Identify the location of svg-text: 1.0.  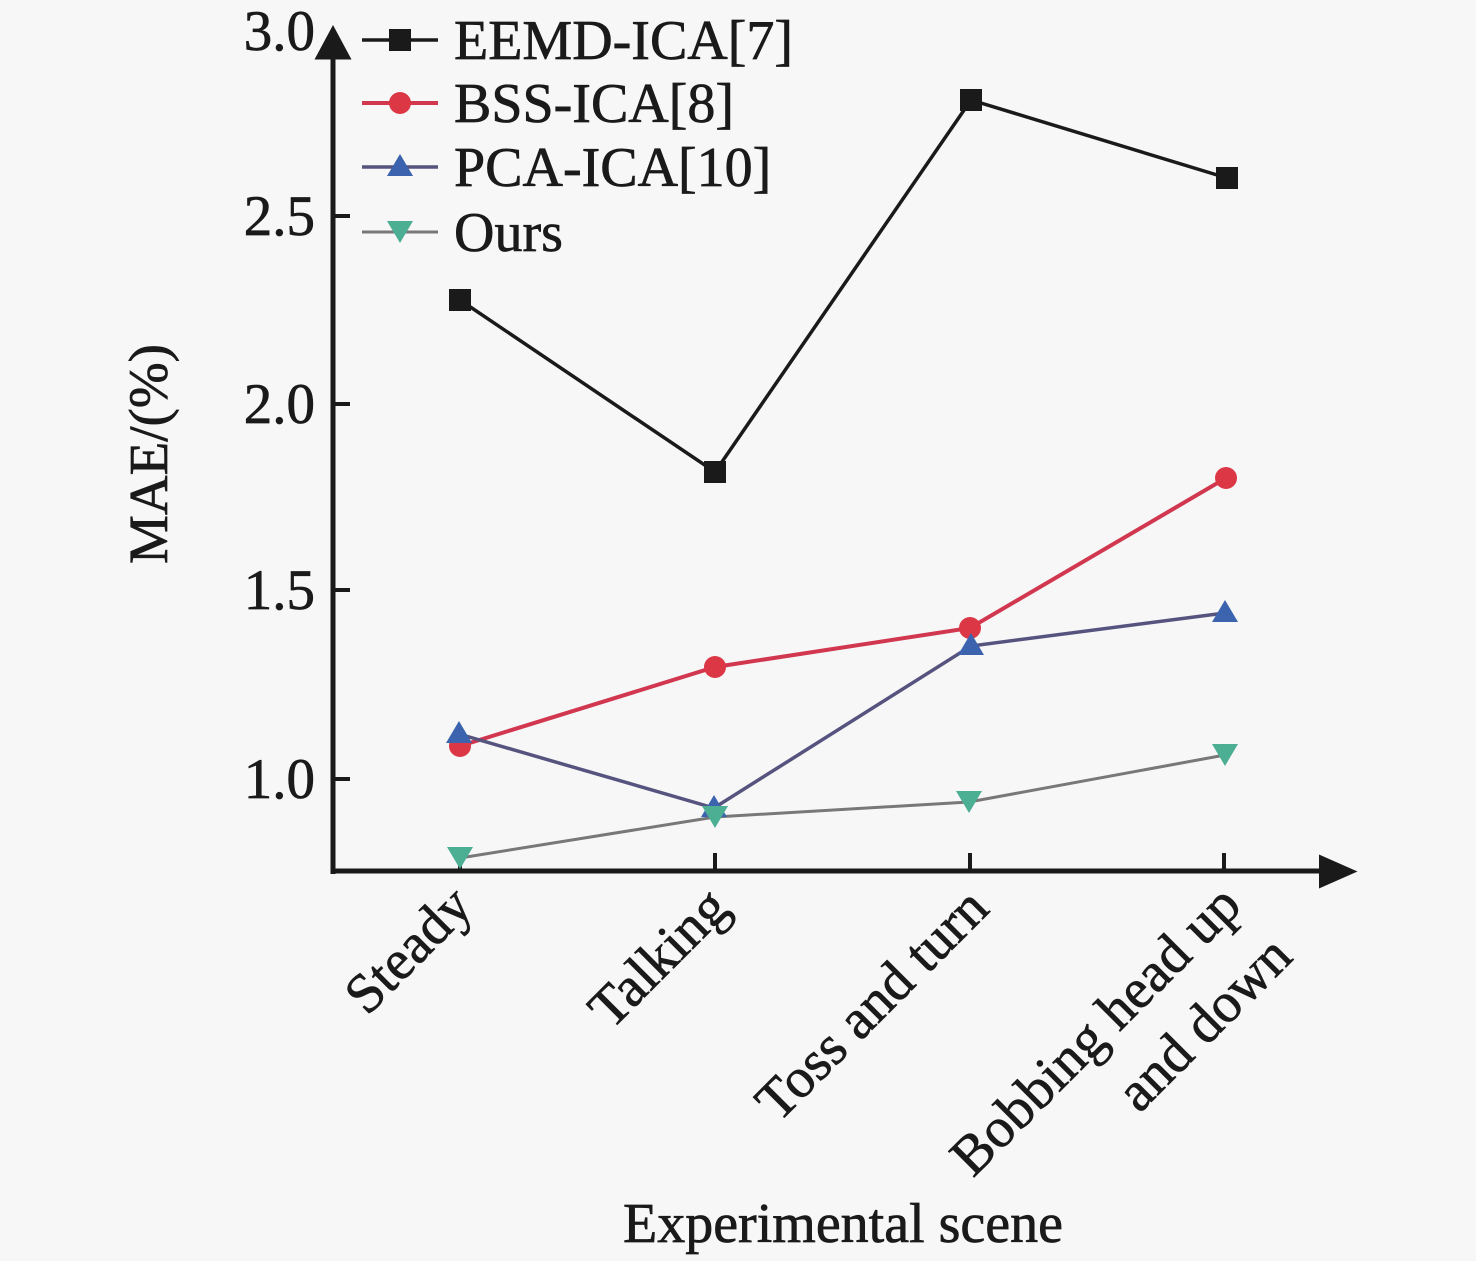
(279, 779).